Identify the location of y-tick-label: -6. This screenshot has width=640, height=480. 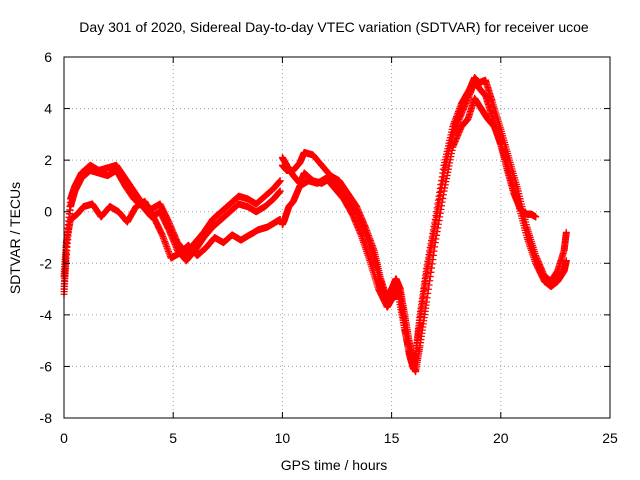
(46, 366).